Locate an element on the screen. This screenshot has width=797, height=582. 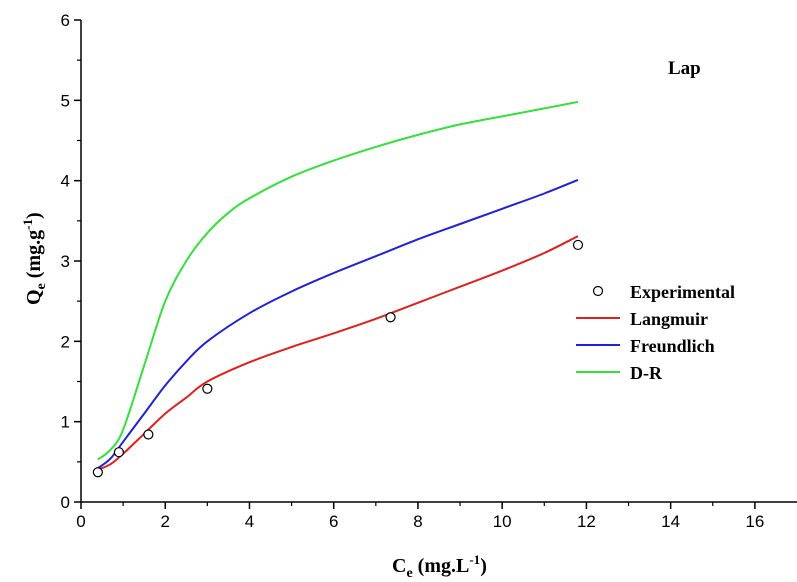
x-tick-label: 12 is located at coordinates (586, 521).